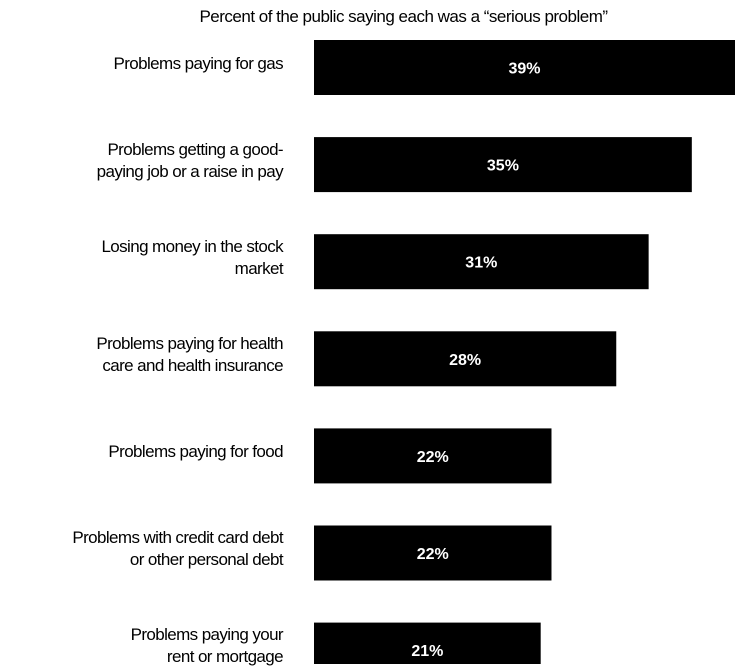 The height and width of the screenshot is (668, 735). I want to click on bar-value-label-0: 39%, so click(524, 69).